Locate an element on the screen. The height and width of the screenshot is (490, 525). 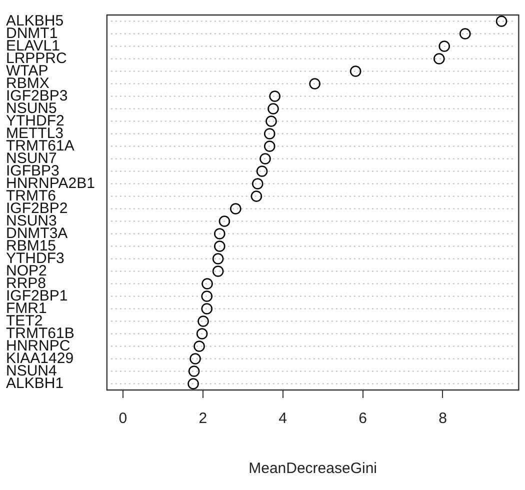
x-tick-label: 4 is located at coordinates (282, 419).